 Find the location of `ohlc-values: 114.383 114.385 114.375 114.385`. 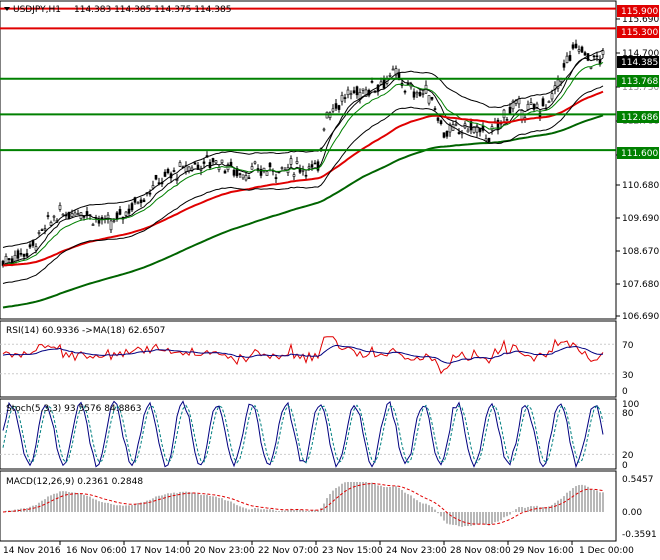

ohlc-values: 114.383 114.385 114.375 114.385 is located at coordinates (152, 10).